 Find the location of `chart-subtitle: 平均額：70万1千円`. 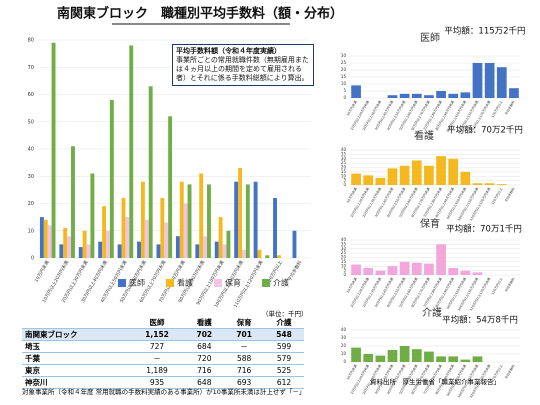

chart-subtitle: 平均額：70万1千円 is located at coordinates (484, 229).